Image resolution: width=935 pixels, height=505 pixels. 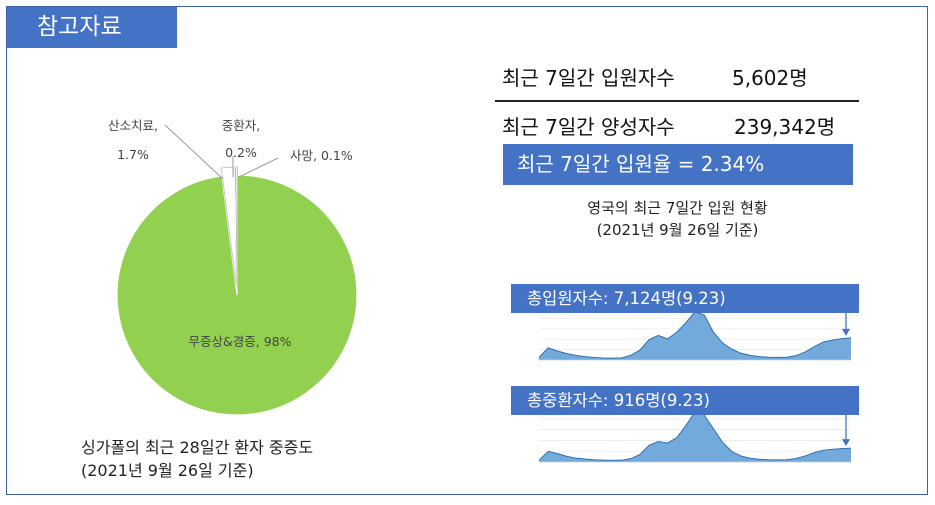 What do you see at coordinates (241, 152) in the screenshot?
I see `slice-label-icu-pct: 0.2%` at bounding box center [241, 152].